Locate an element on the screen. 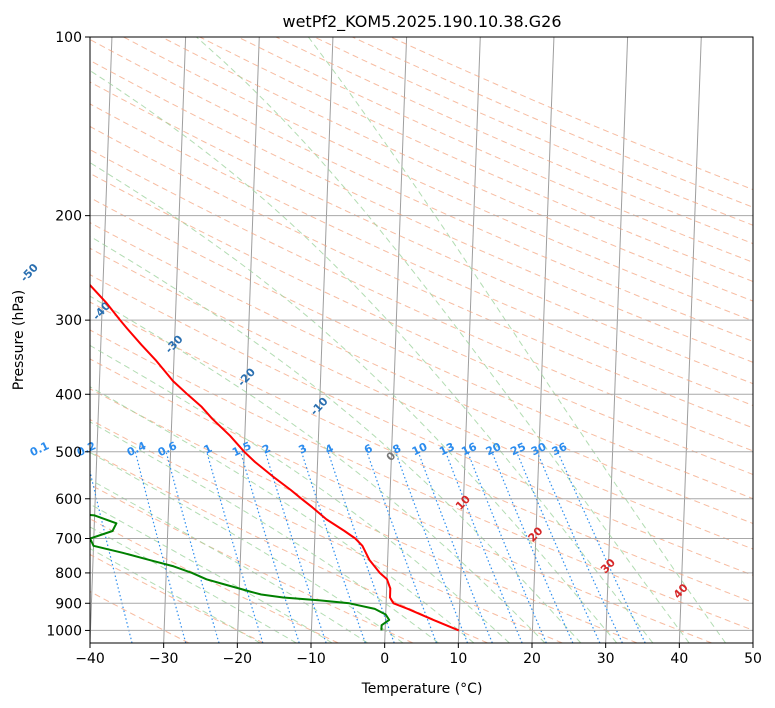 This screenshot has width=775, height=708. mixing-ratio-label: 36 is located at coordinates (560, 449).